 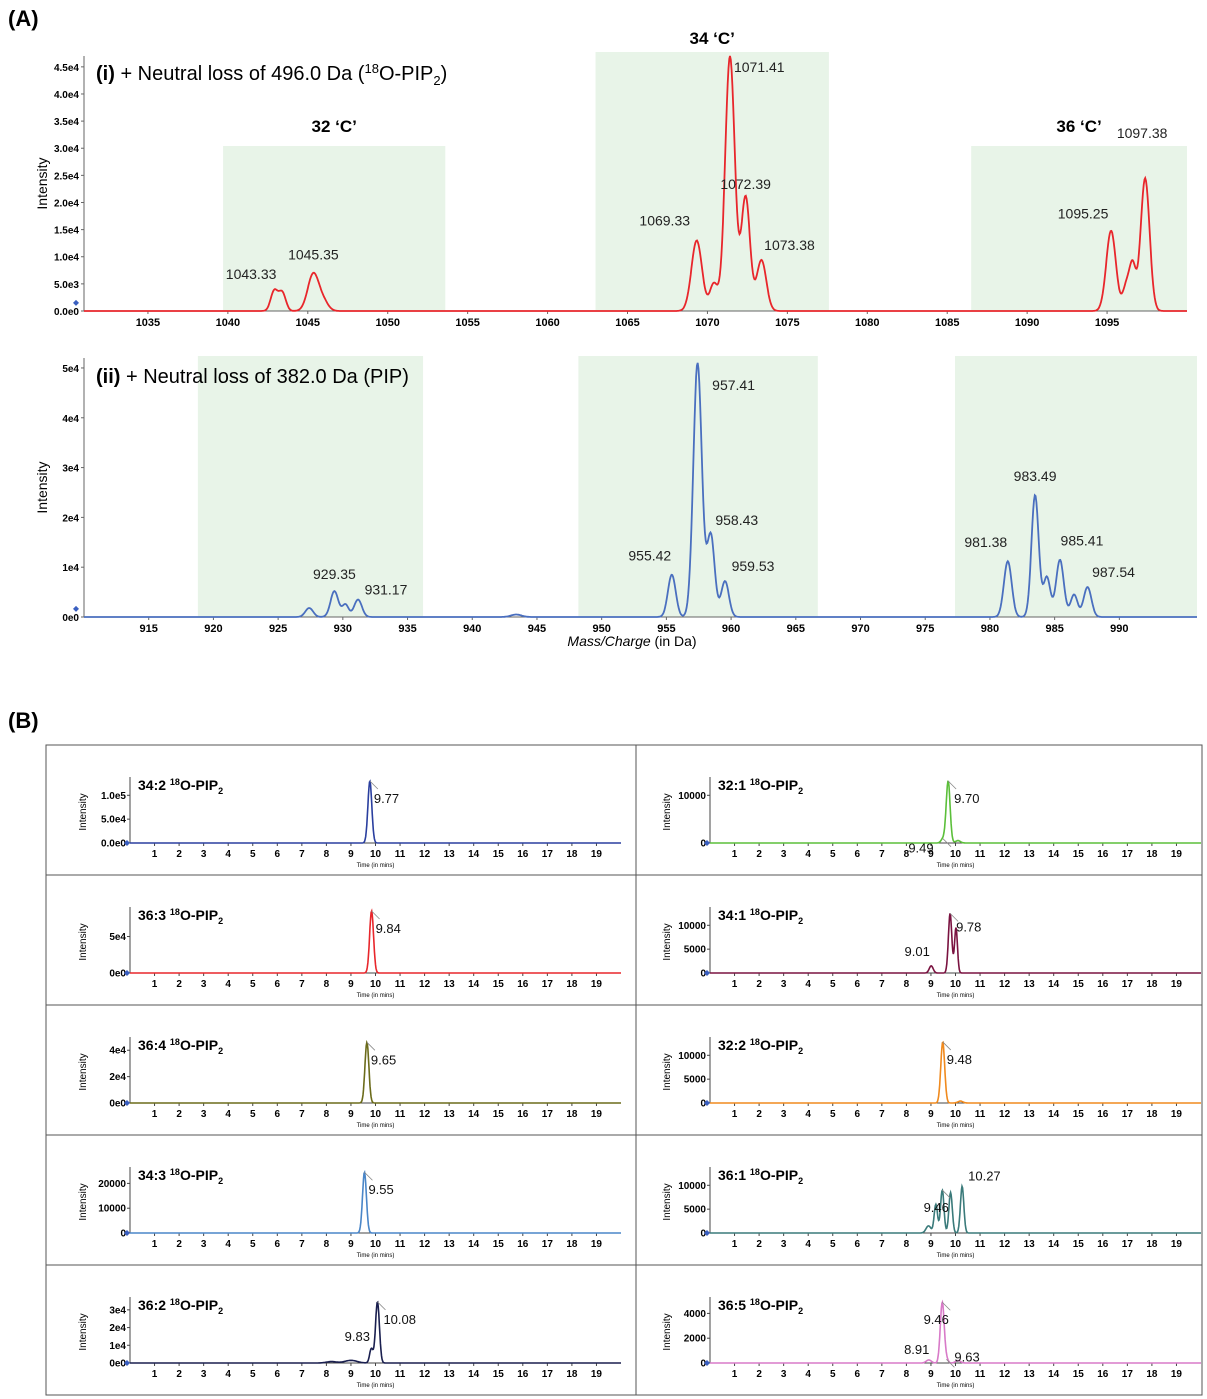 I want to click on y-tick-label: 4.0e4, so click(x=66, y=95).